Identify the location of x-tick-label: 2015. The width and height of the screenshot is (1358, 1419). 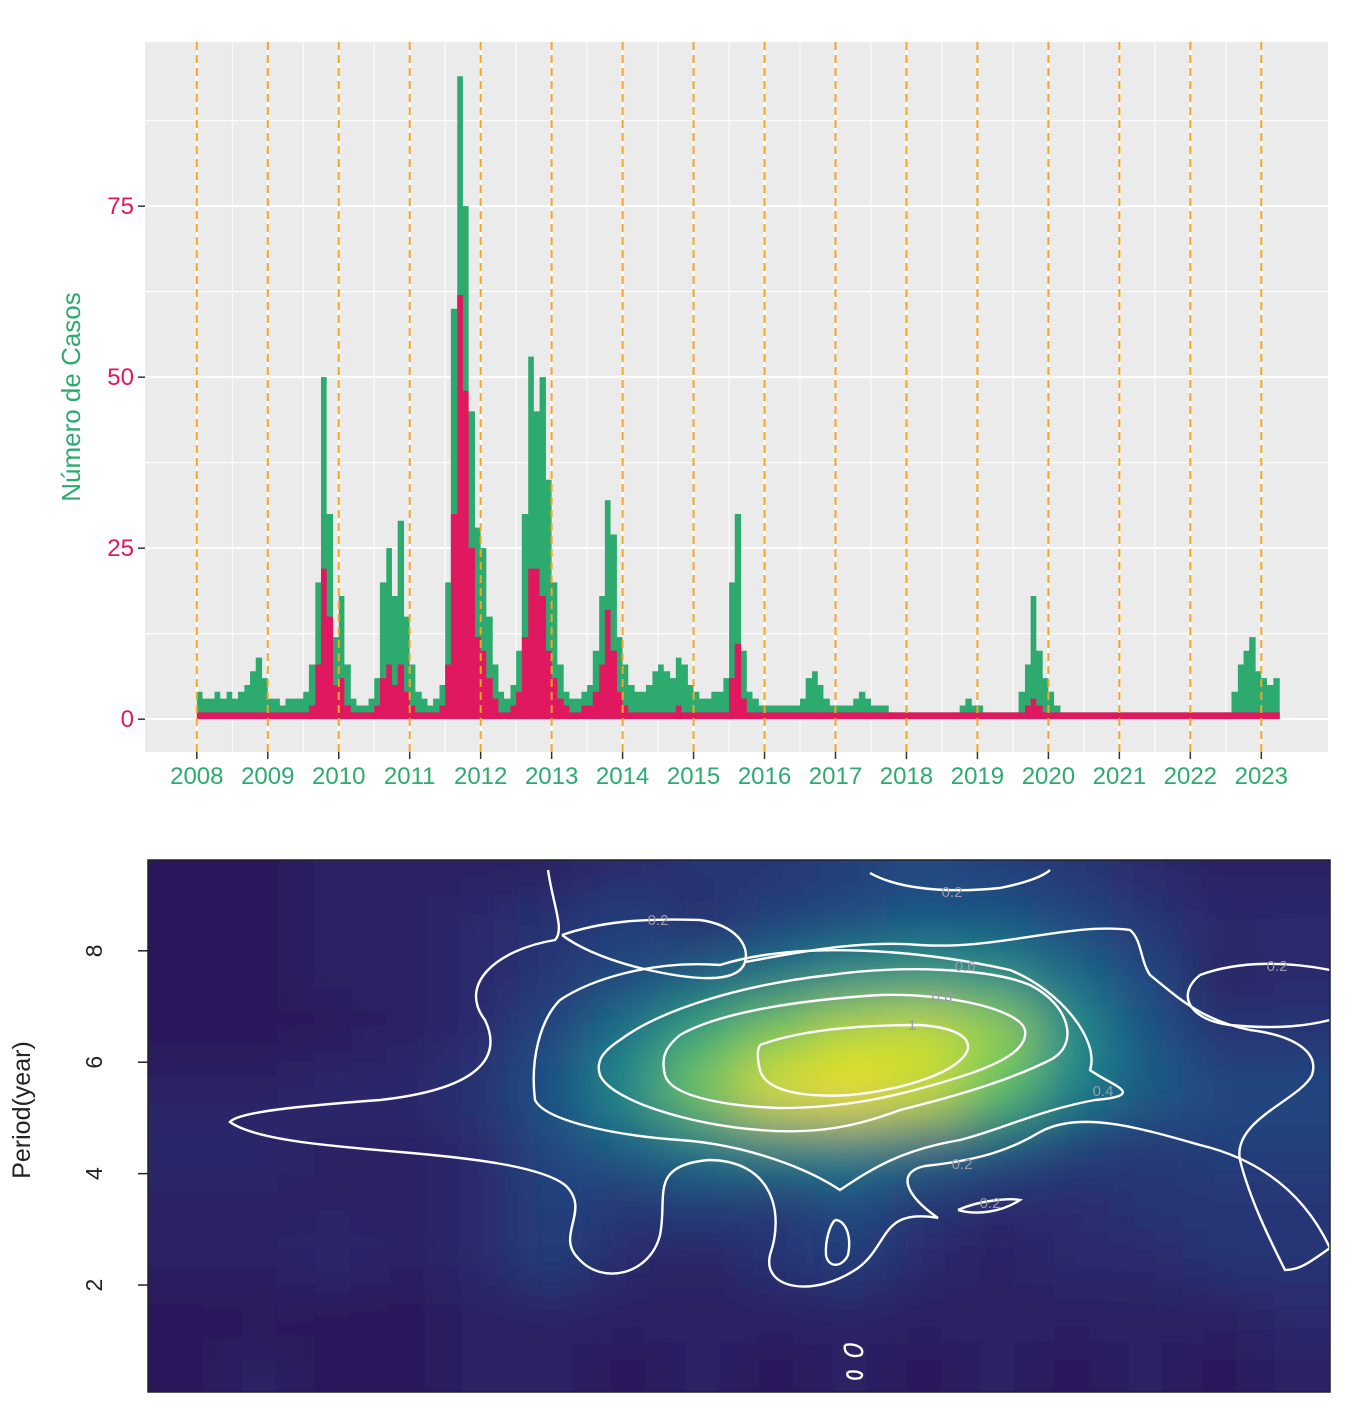
(693, 776).